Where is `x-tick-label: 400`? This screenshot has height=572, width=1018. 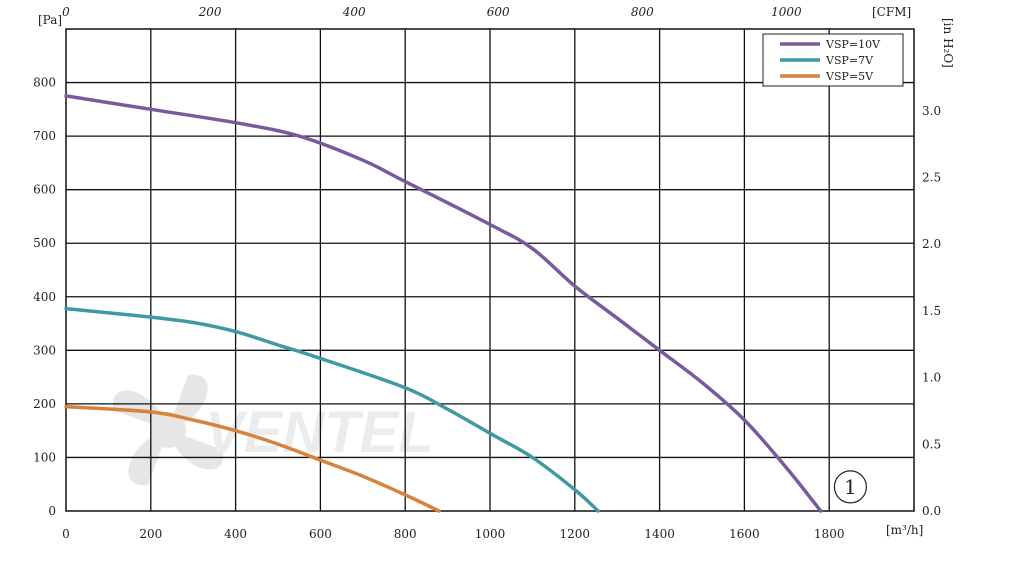 x-tick-label: 400 is located at coordinates (235, 534).